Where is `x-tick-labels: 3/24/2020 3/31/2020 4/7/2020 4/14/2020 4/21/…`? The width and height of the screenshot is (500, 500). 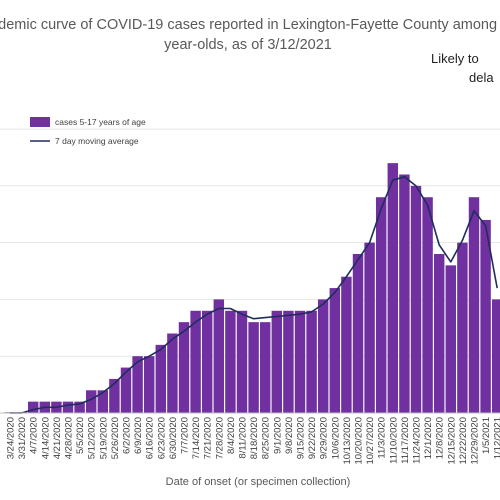
x-tick-labels: 3/24/2020 3/31/2020 4/7/2020 4/14/2020 4/21/… is located at coordinates (253, 441).